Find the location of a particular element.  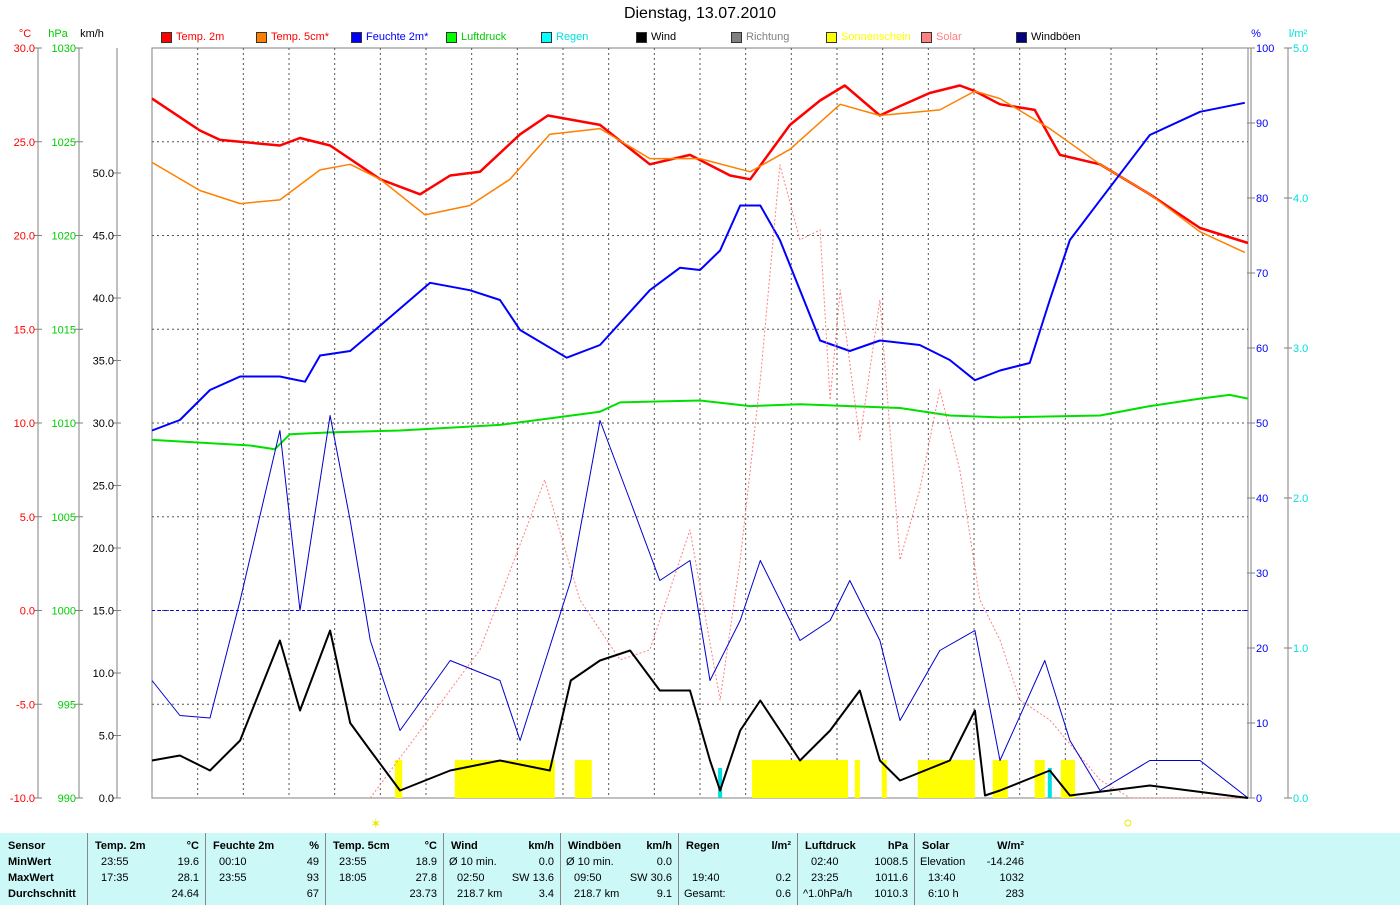

humidity-unit: % is located at coordinates (1256, 34).